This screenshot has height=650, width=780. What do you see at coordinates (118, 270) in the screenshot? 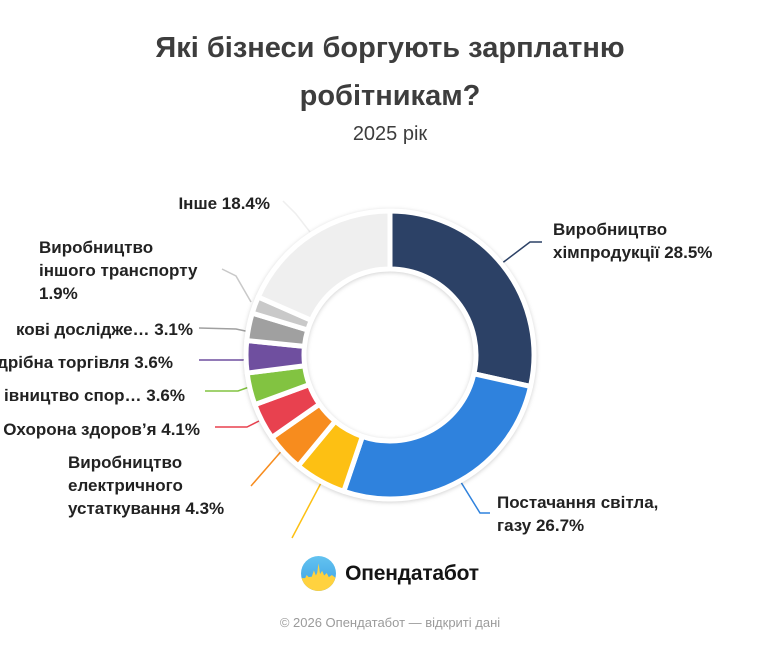
I see `label-transport: Виробництво іншого транспорту 1.9%` at bounding box center [118, 270].